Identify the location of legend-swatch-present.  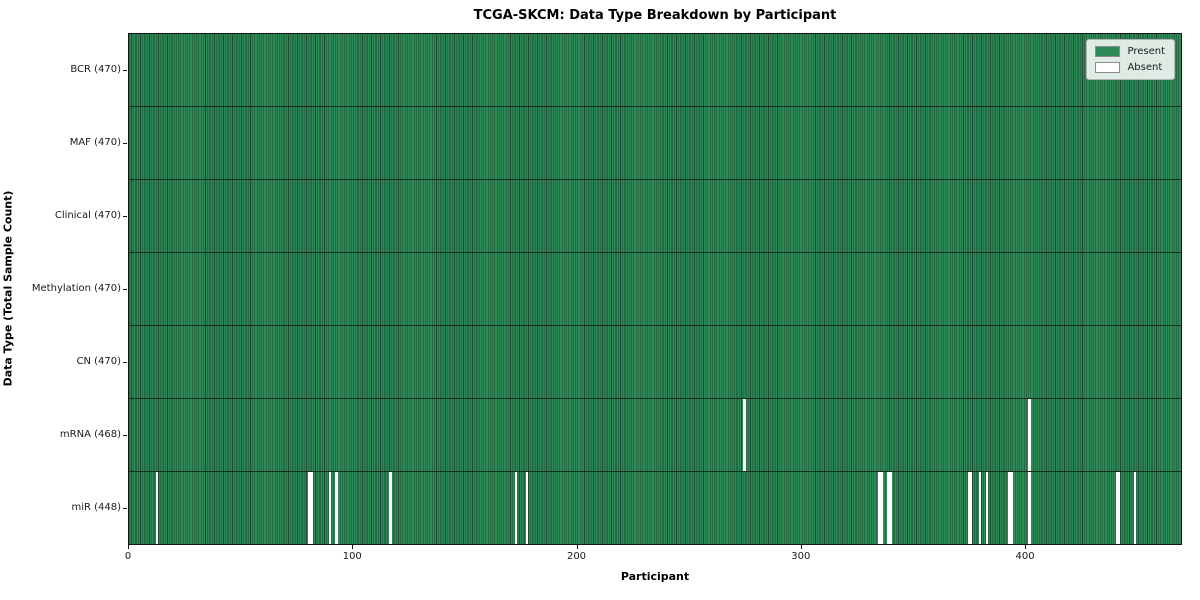
(1108, 51).